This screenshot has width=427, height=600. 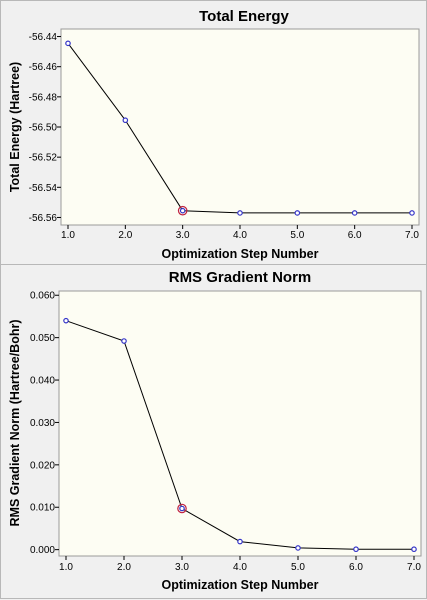 What do you see at coordinates (43, 67) in the screenshot?
I see `y-tick-label: -56.46` at bounding box center [43, 67].